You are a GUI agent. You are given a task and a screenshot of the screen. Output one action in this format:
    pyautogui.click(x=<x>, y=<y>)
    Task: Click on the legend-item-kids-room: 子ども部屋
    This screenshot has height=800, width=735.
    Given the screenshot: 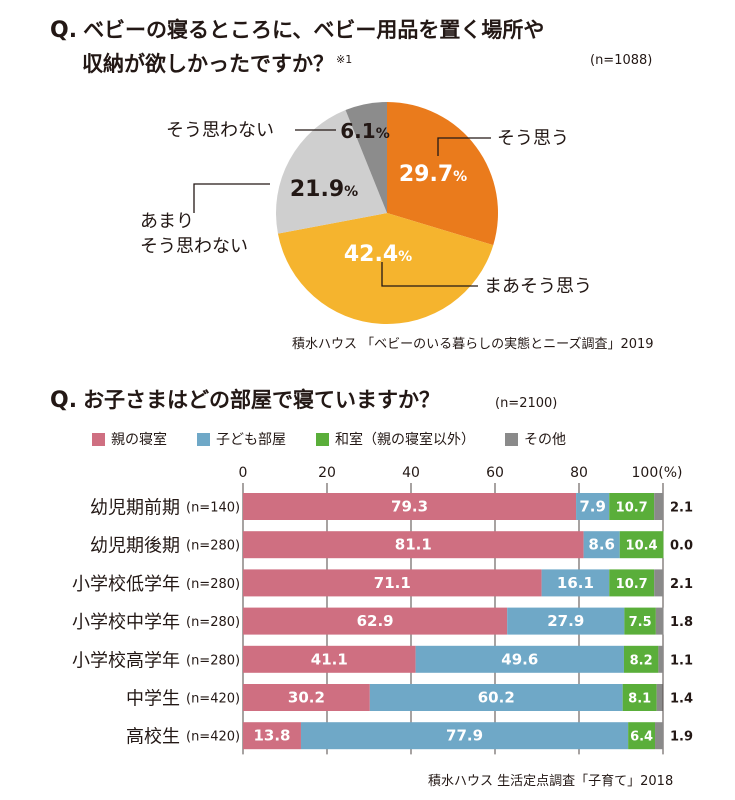 What is the action you would take?
    pyautogui.click(x=241, y=439)
    